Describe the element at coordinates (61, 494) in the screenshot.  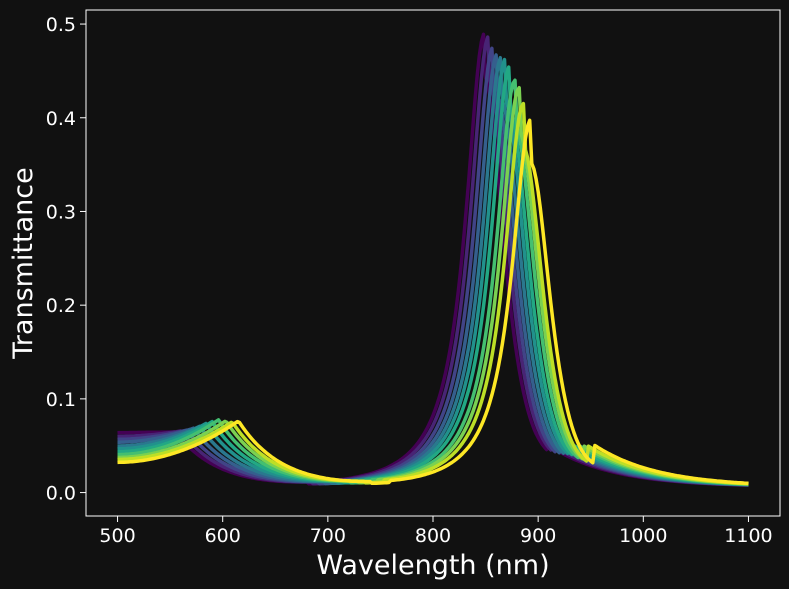
I see `y-tick-label: 0.0` at that location.